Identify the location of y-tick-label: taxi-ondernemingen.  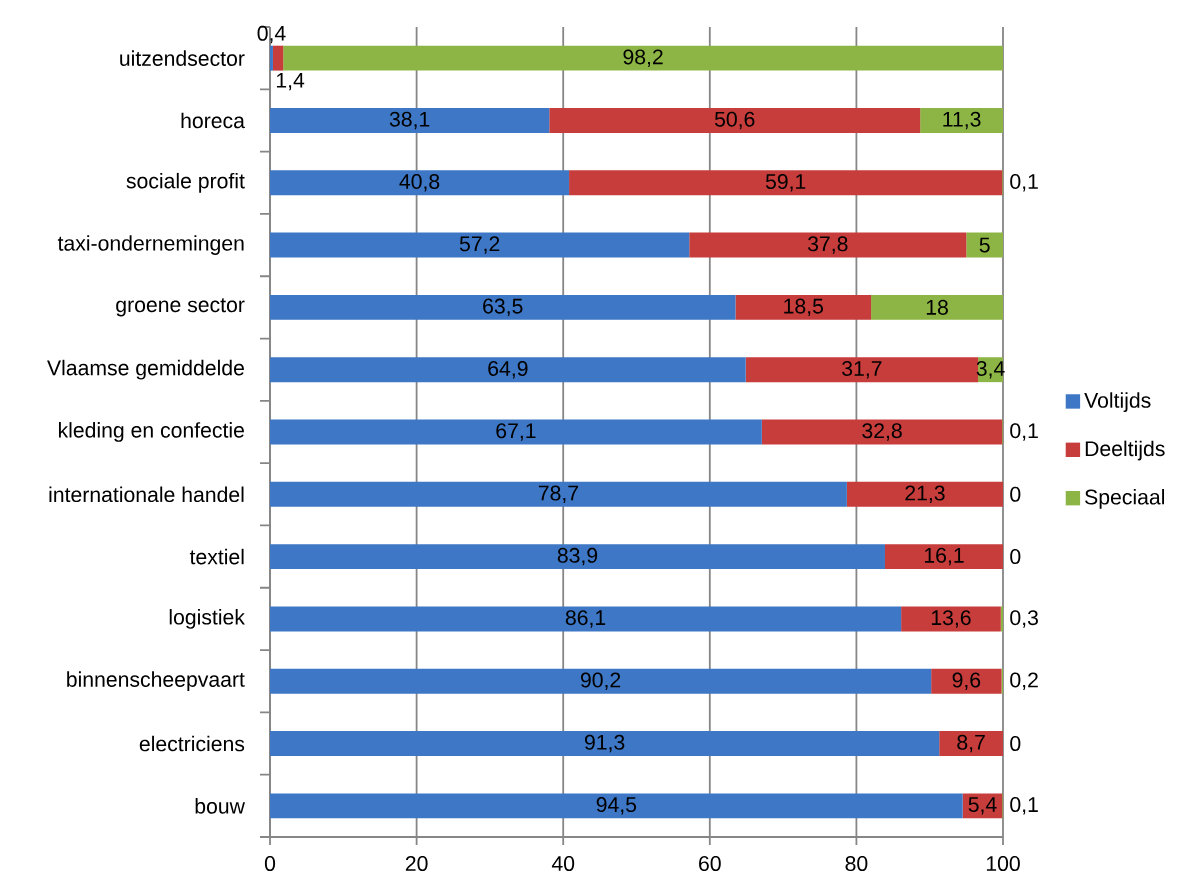
(150, 245).